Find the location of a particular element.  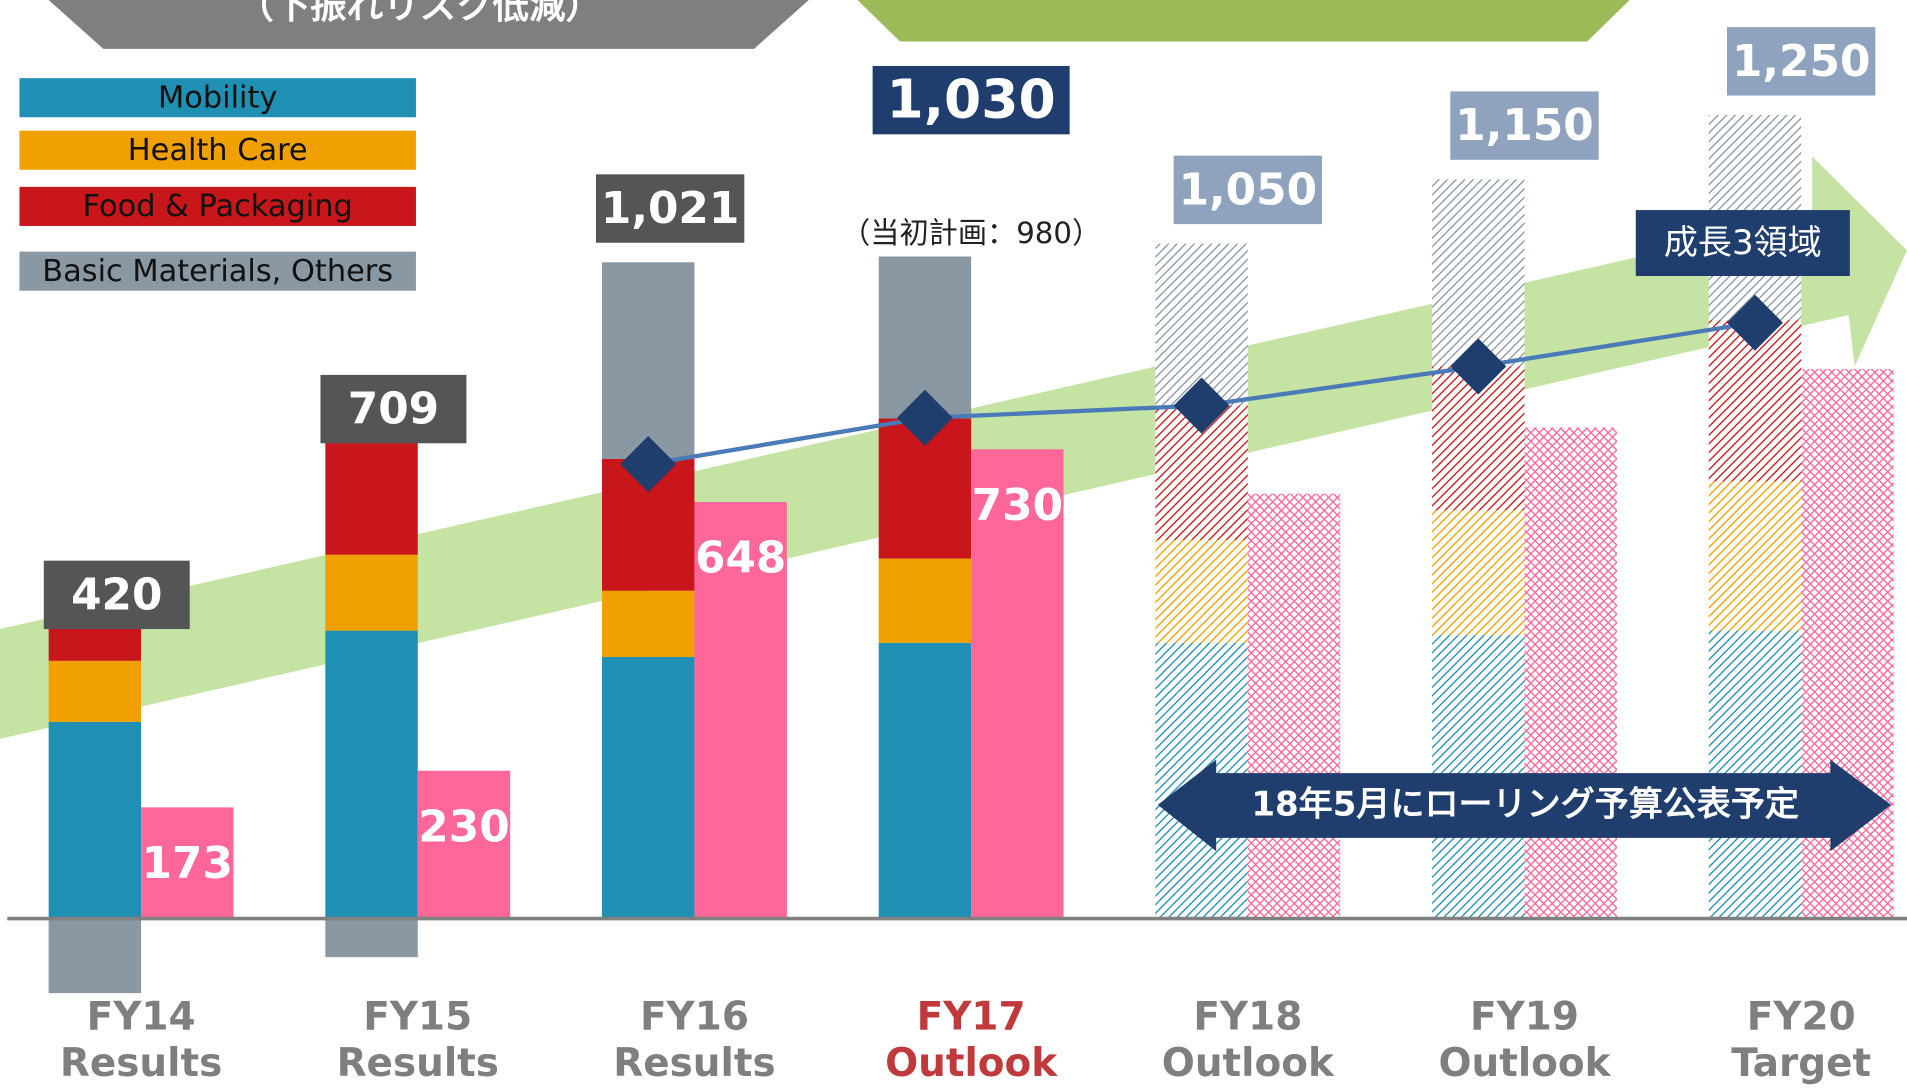

total-label: 1,150 is located at coordinates (1524, 125).